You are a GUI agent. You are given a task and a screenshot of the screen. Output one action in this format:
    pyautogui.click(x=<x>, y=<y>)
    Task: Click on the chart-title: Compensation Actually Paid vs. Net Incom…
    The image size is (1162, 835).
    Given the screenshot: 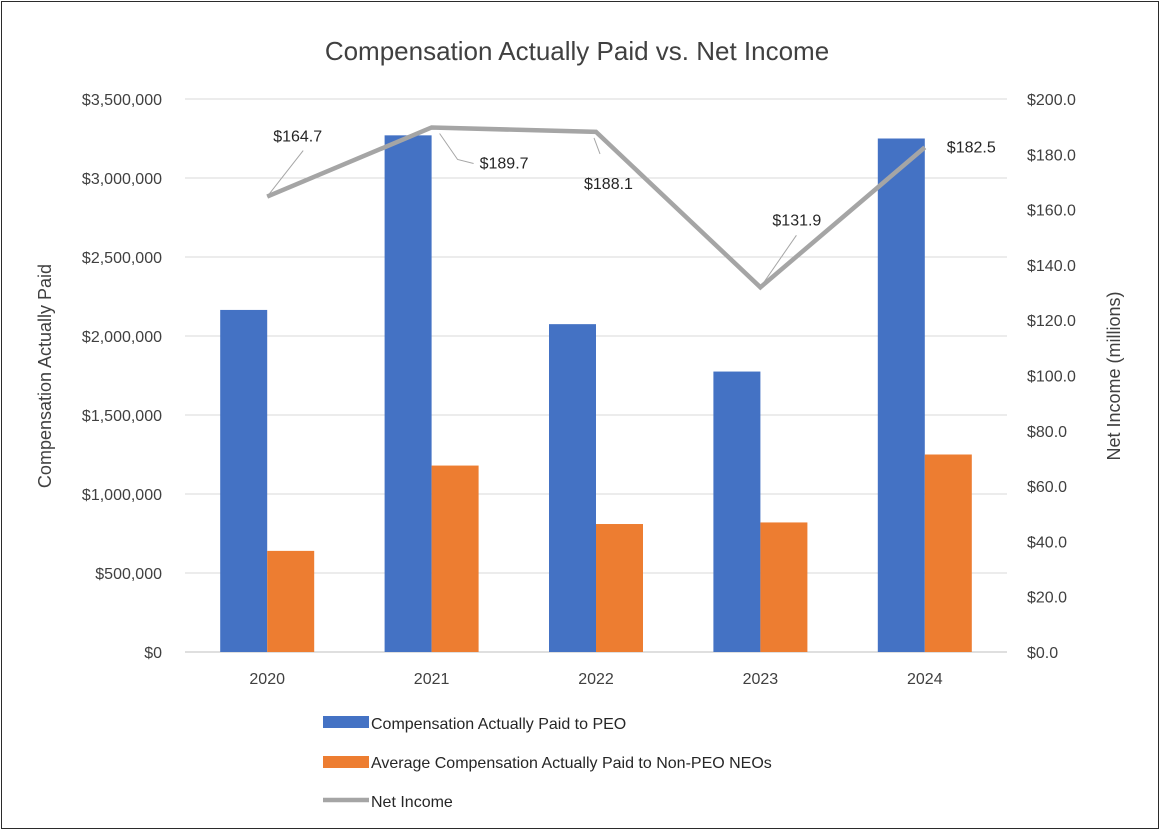 What is the action you would take?
    pyautogui.click(x=577, y=51)
    